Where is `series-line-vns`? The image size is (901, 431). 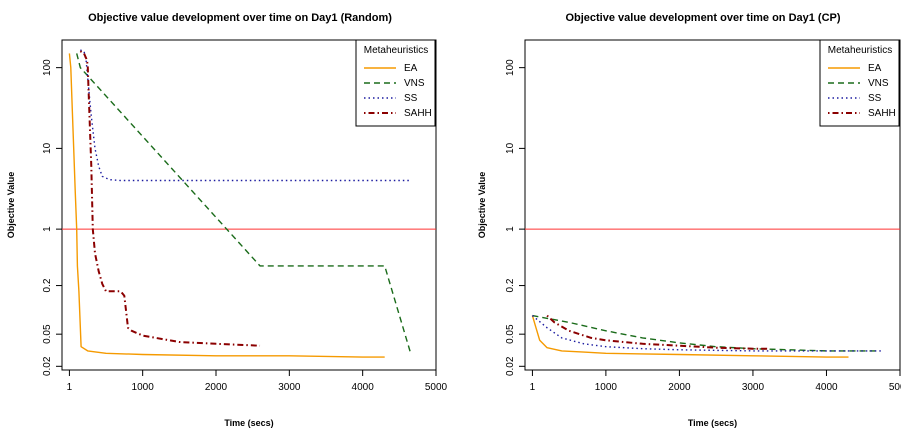 series-line-vns is located at coordinates (705, 333).